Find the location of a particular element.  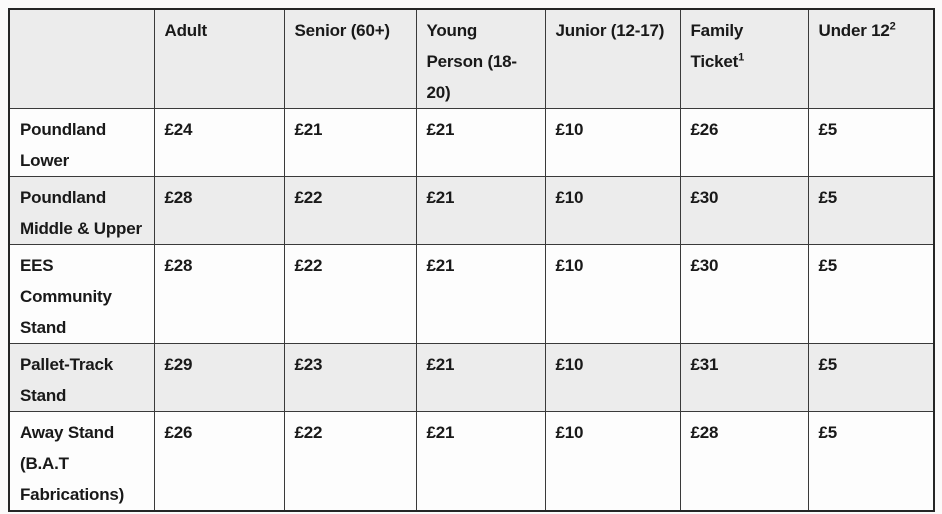

row-label: EES Community Stand is located at coordinates (81, 294).